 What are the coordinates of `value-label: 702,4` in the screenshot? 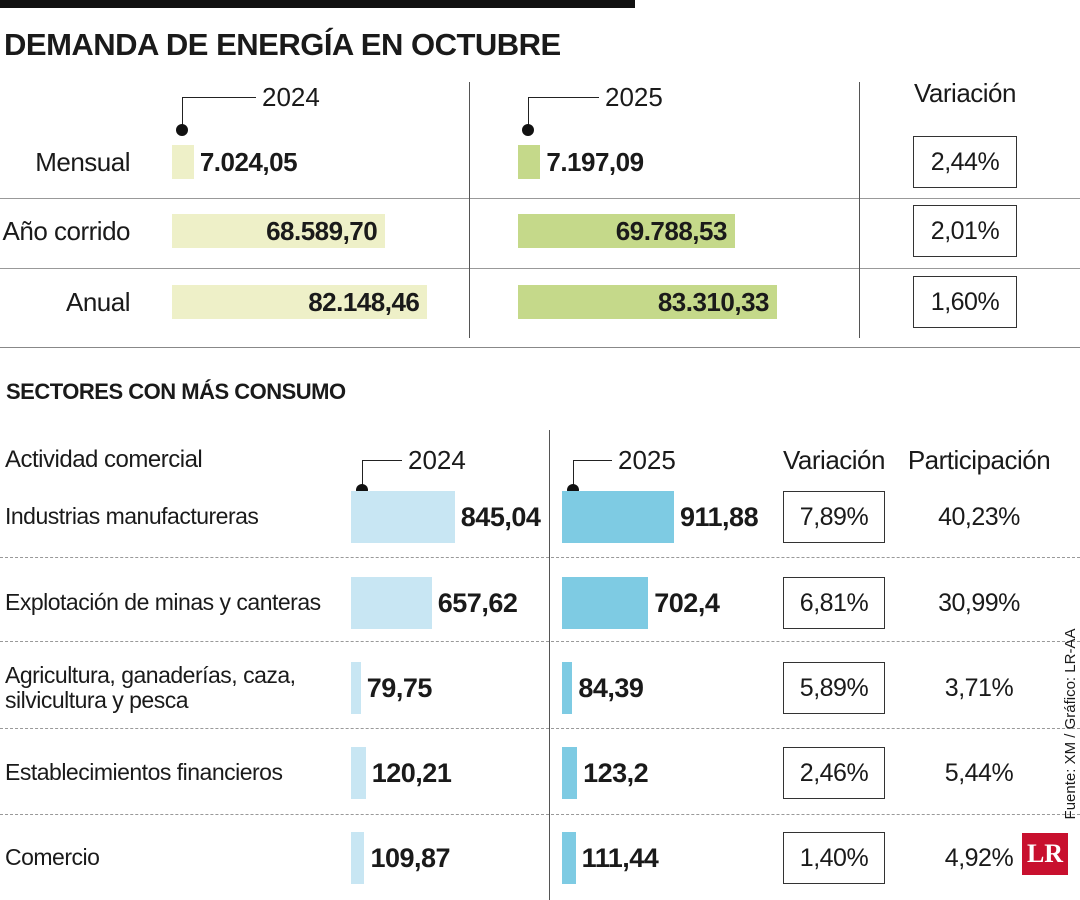 It's located at (687, 602).